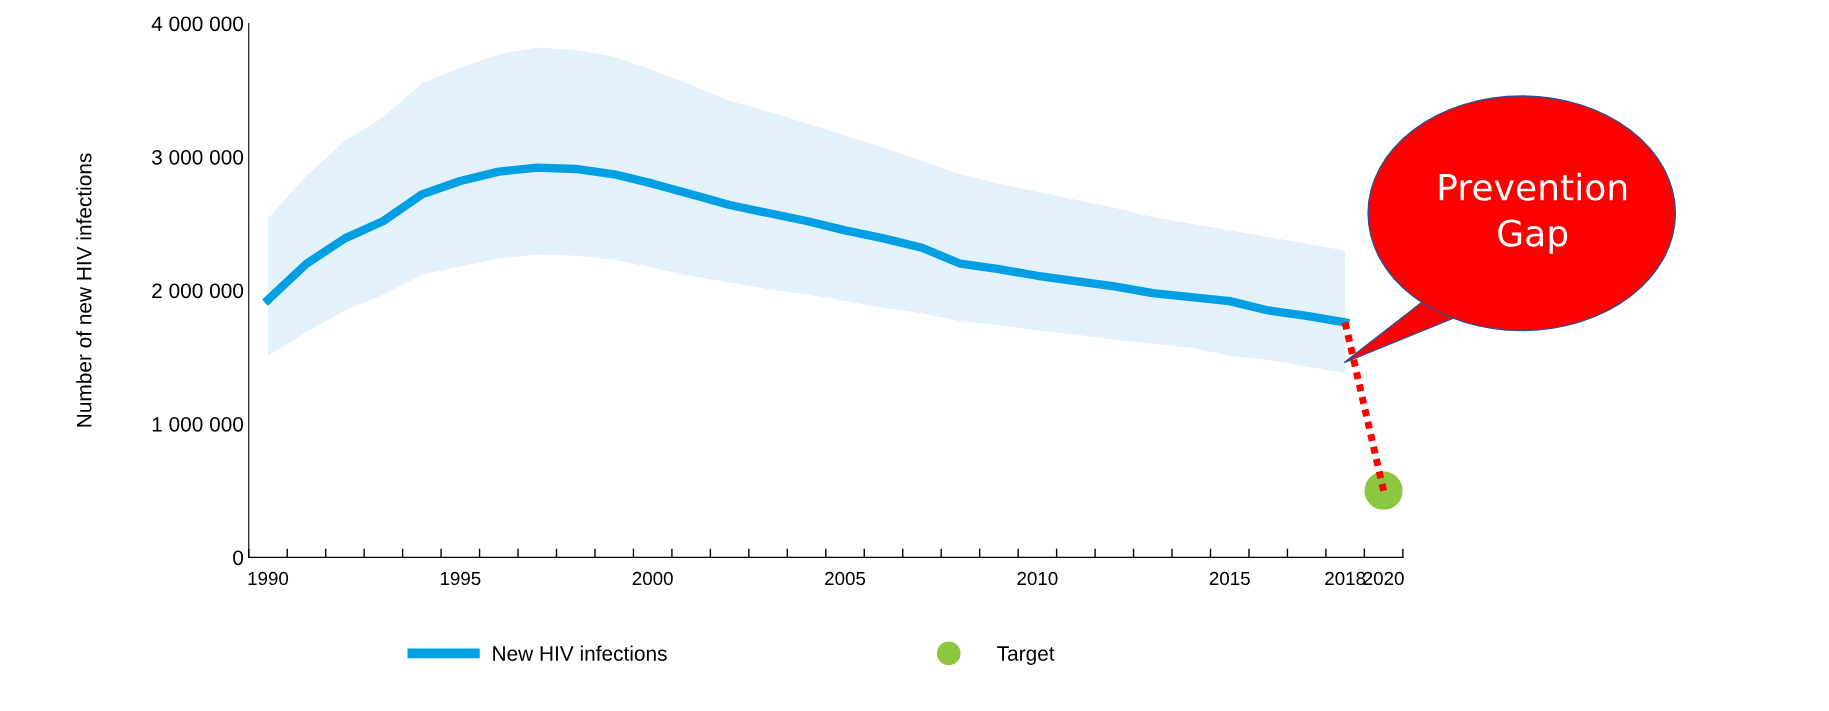  What do you see at coordinates (198, 157) in the screenshot?
I see `y-tick-label: 3 000 000` at bounding box center [198, 157].